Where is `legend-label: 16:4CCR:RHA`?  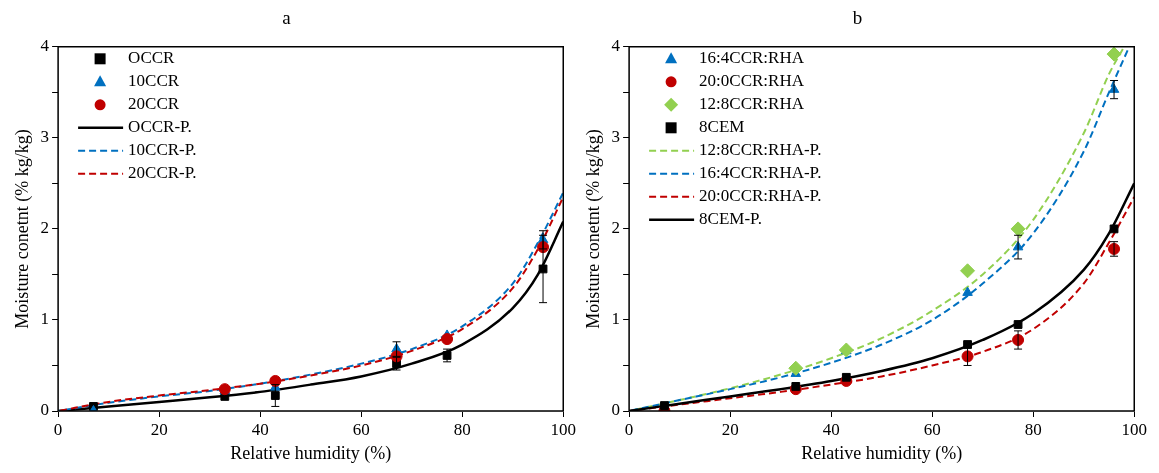 legend-label: 16:4CCR:RHA is located at coordinates (752, 58).